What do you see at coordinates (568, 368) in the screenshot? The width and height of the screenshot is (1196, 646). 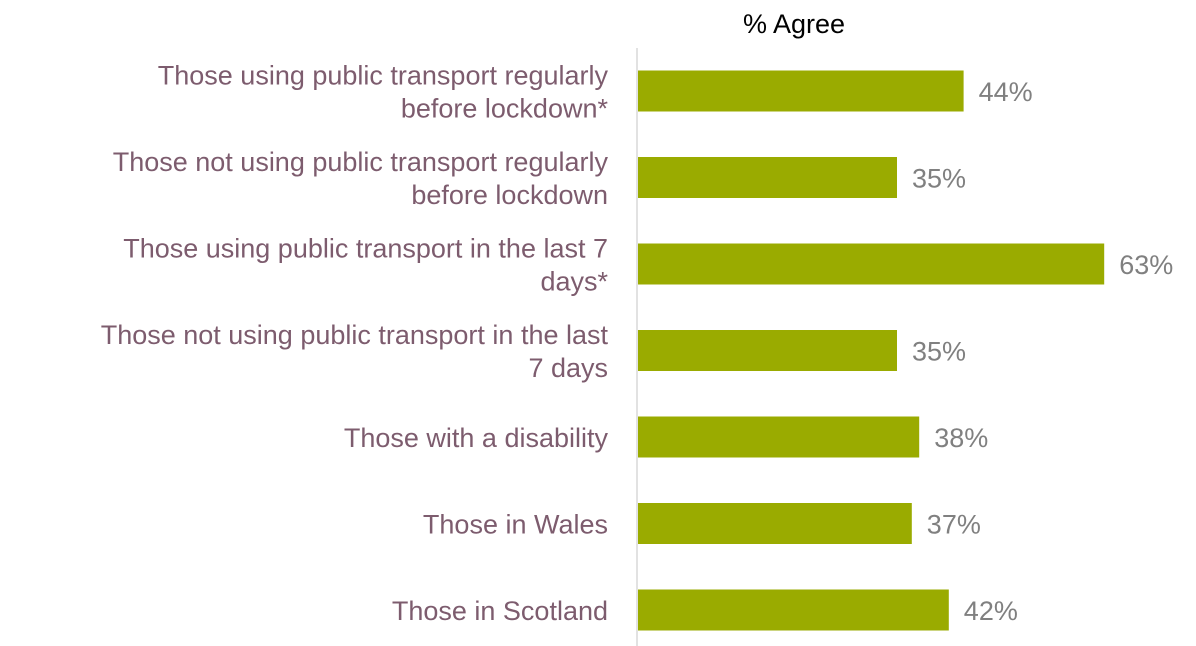 I see `category-label-3-line-1: 7 days` at bounding box center [568, 368].